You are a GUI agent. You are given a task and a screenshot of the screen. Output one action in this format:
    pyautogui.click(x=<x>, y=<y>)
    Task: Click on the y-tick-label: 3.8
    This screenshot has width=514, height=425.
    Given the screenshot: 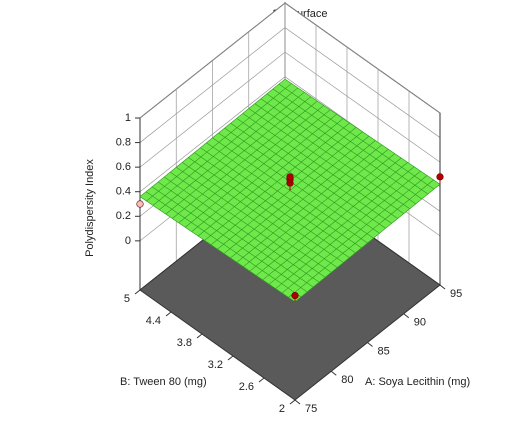 What is the action you would take?
    pyautogui.click(x=184, y=343)
    